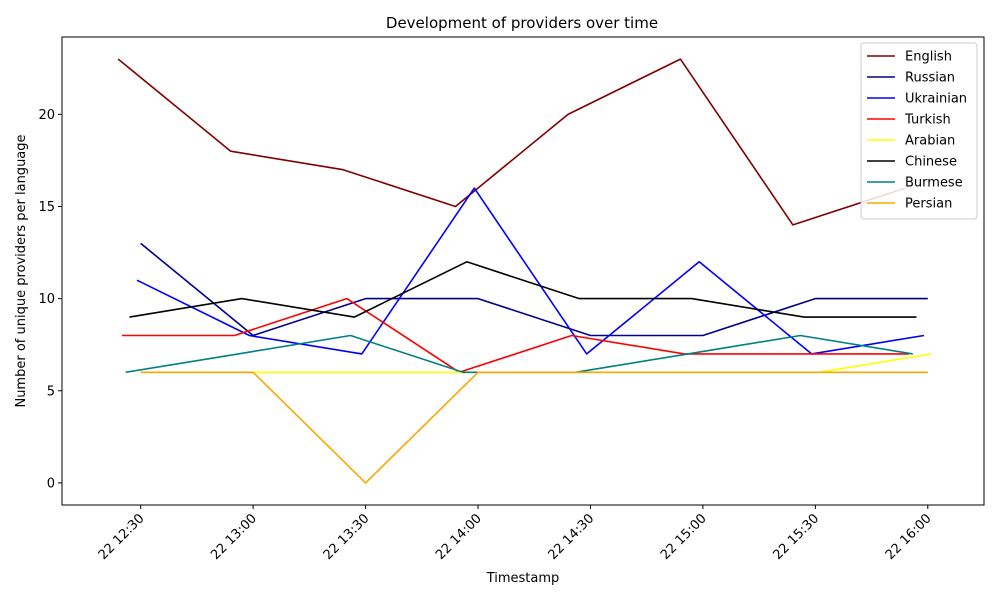 The image size is (1000, 600). I want to click on x-tick-label: 22 12:30, so click(122, 537).